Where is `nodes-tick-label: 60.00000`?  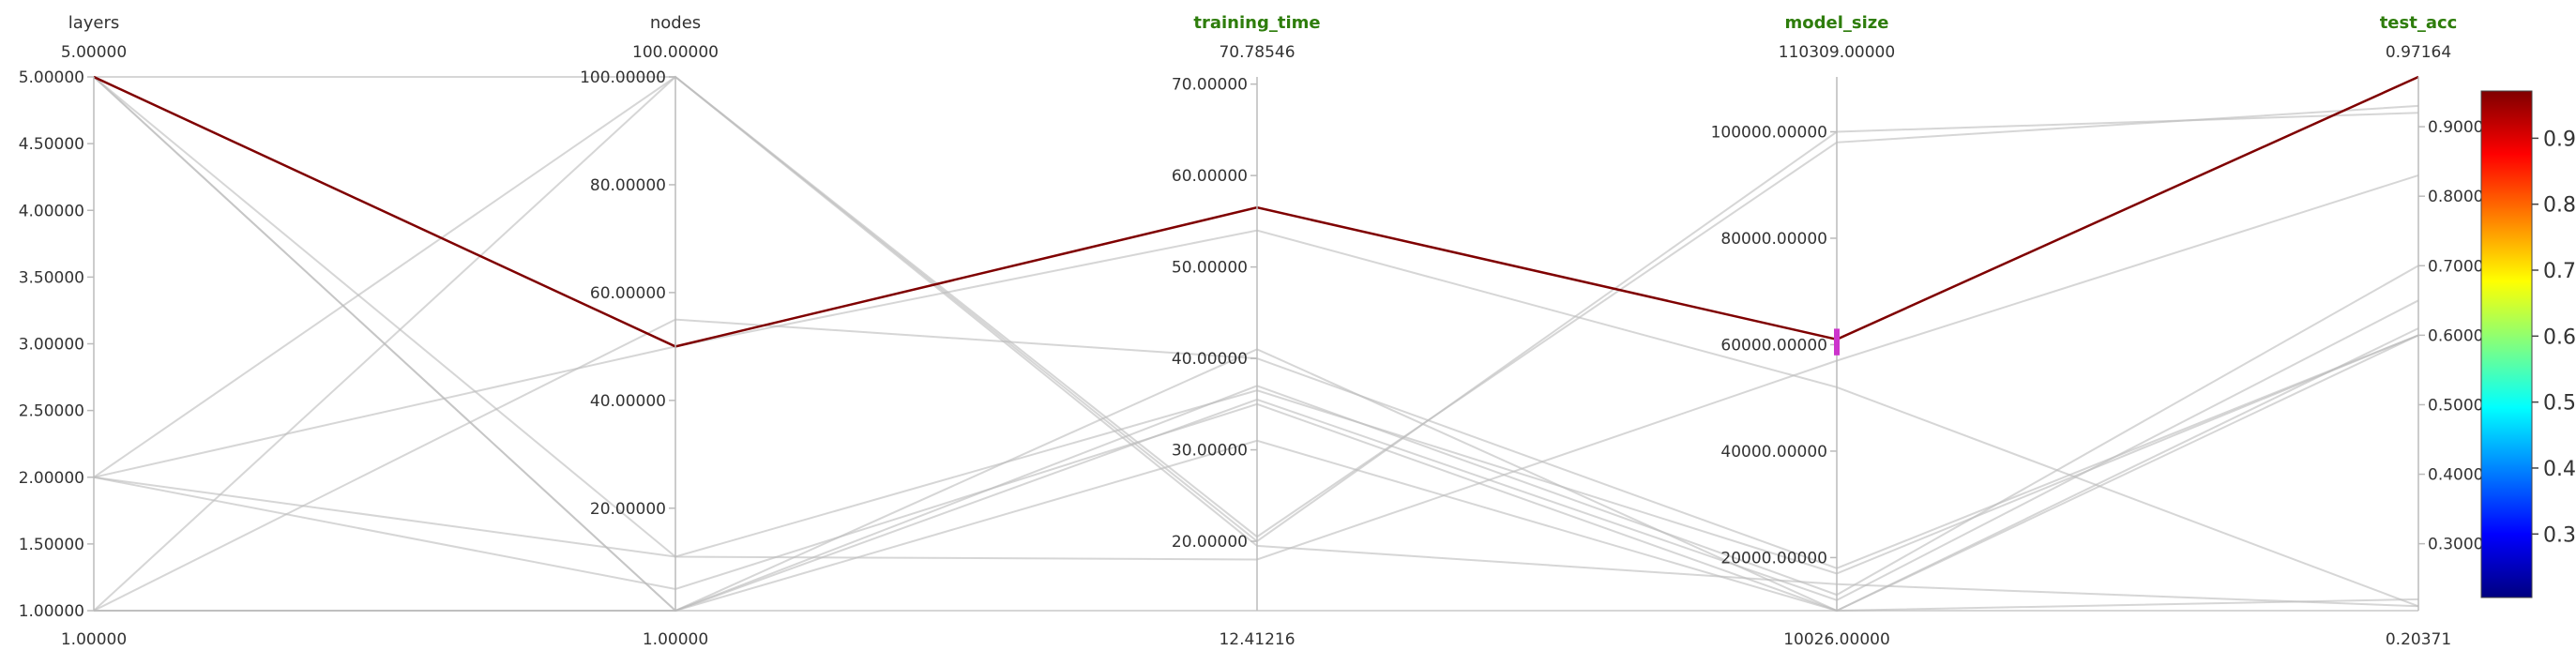 nodes-tick-label: 60.00000 is located at coordinates (628, 293).